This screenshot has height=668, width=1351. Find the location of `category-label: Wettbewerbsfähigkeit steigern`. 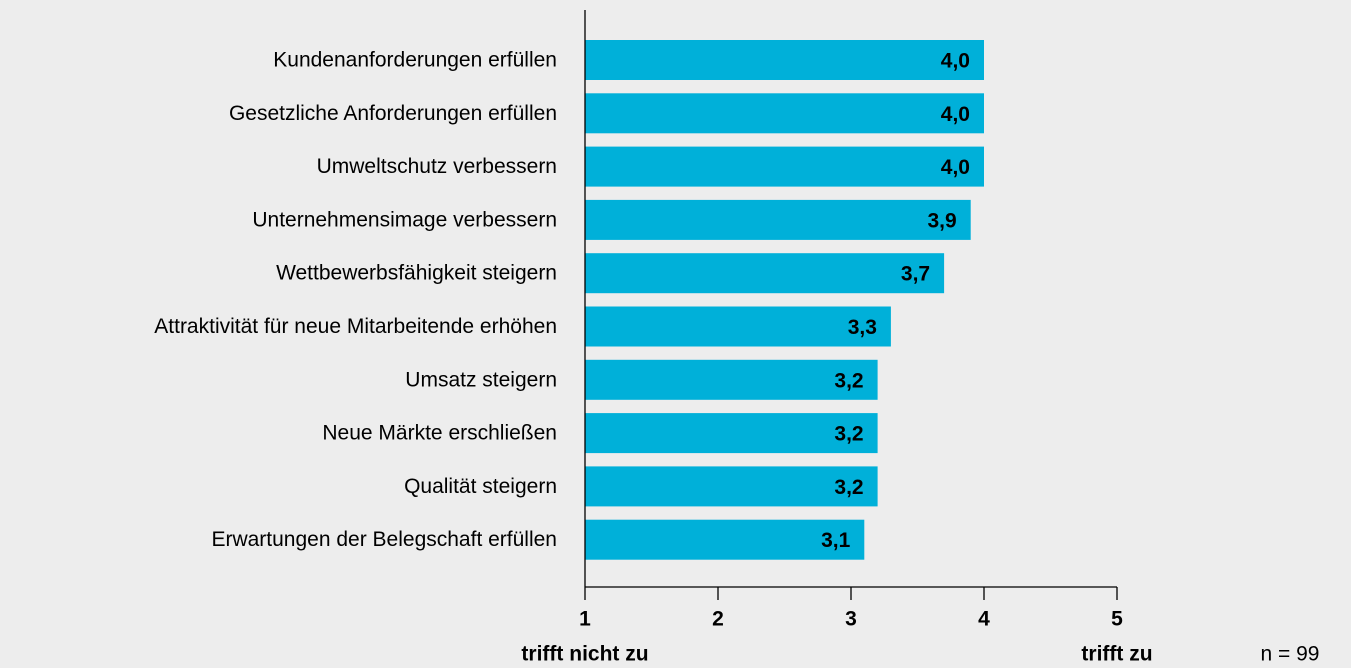

category-label: Wettbewerbsfähigkeit steigern is located at coordinates (416, 273).